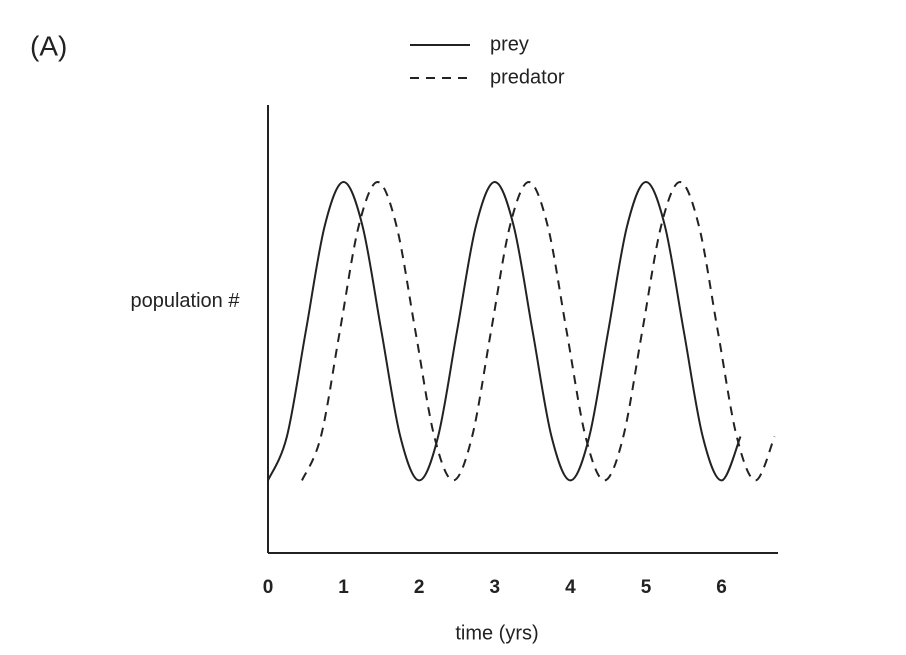 This screenshot has width=906, height=655. What do you see at coordinates (185, 301) in the screenshot?
I see `y-axis-label: population #` at bounding box center [185, 301].